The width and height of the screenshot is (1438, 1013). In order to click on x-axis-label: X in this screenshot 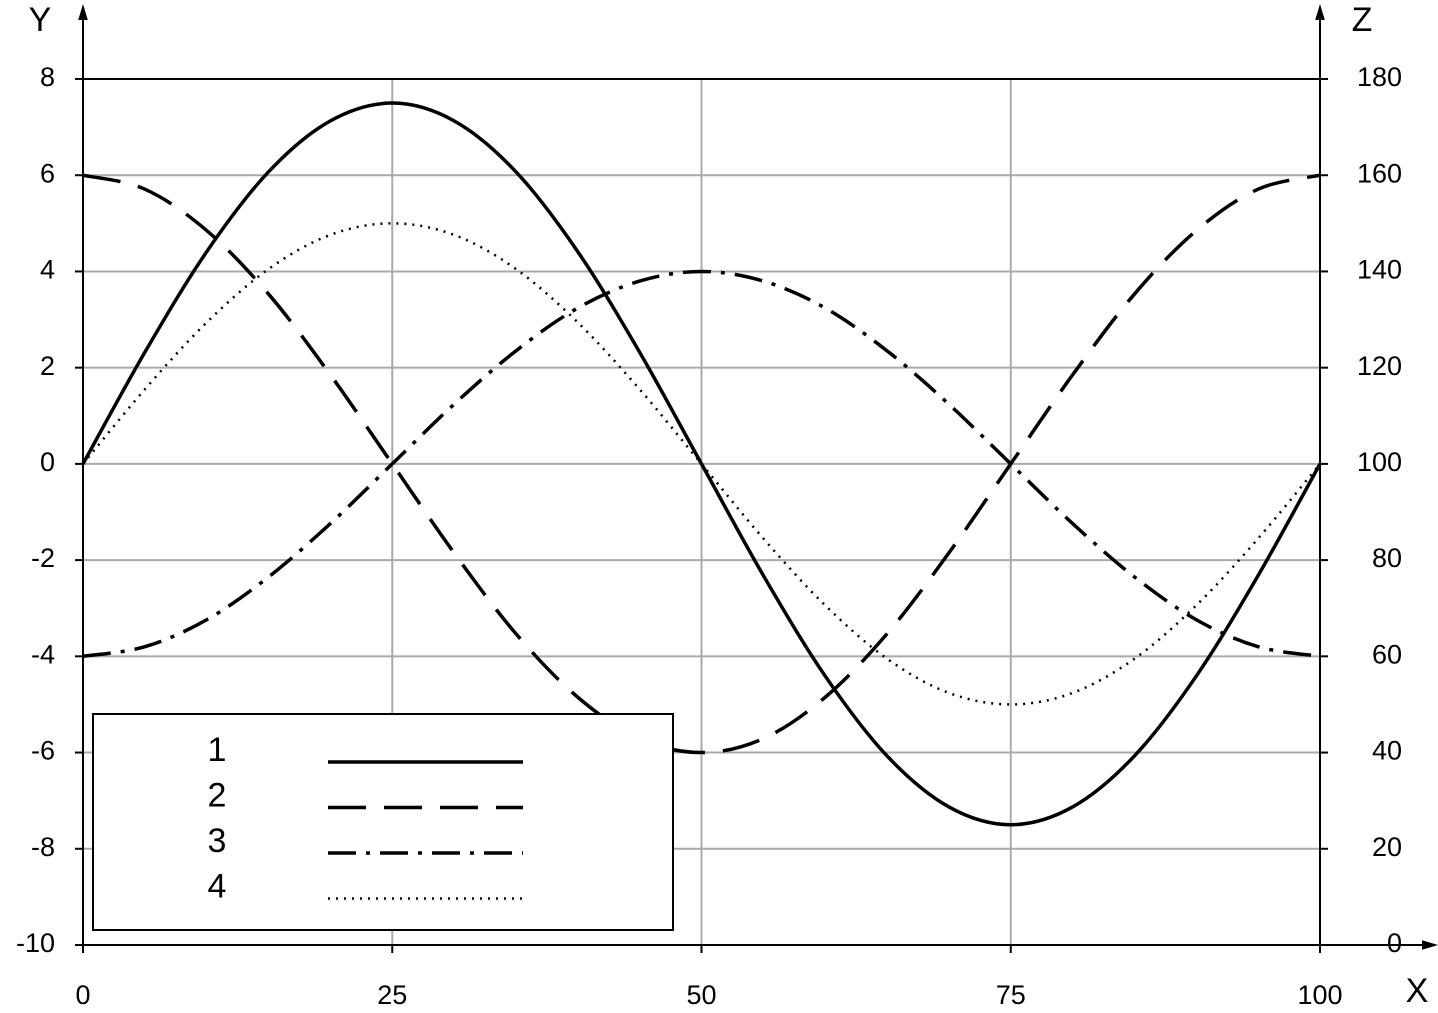, I will do `click(1417, 991)`.